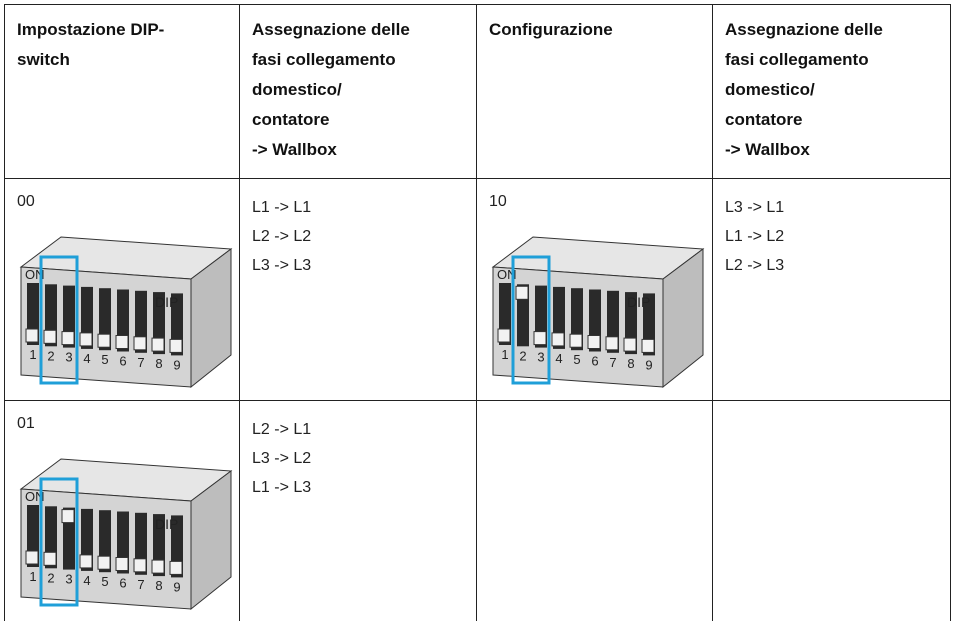 The height and width of the screenshot is (621, 955). I want to click on phase-mapping: L2 -> L1, so click(282, 429).